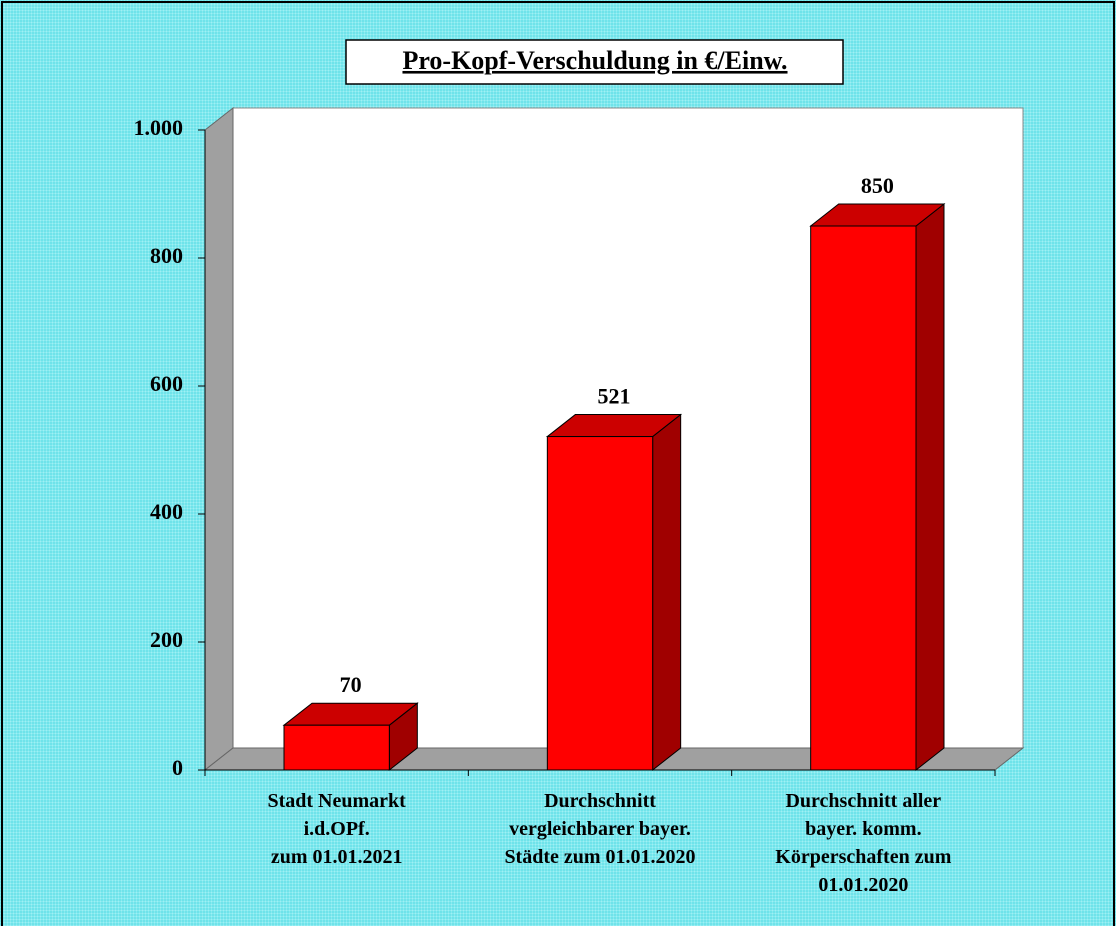  Describe the element at coordinates (877, 185) in the screenshot. I see `value-label: 850` at that location.